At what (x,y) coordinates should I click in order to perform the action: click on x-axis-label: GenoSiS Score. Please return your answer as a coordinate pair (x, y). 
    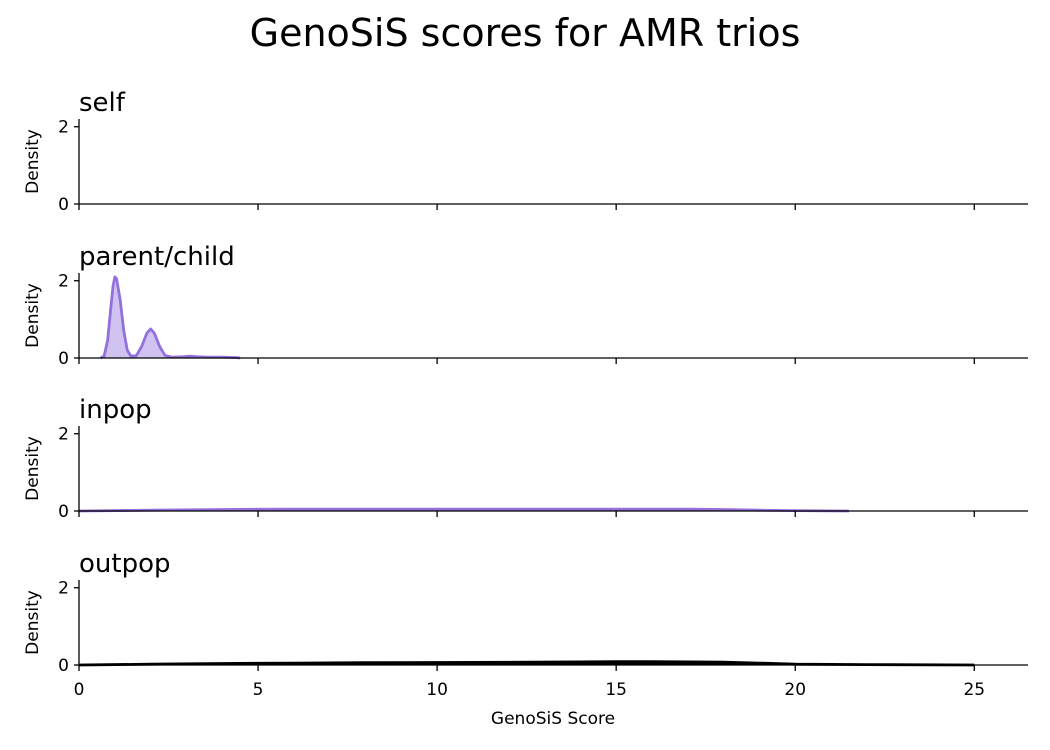
    Looking at the image, I should click on (553, 719).